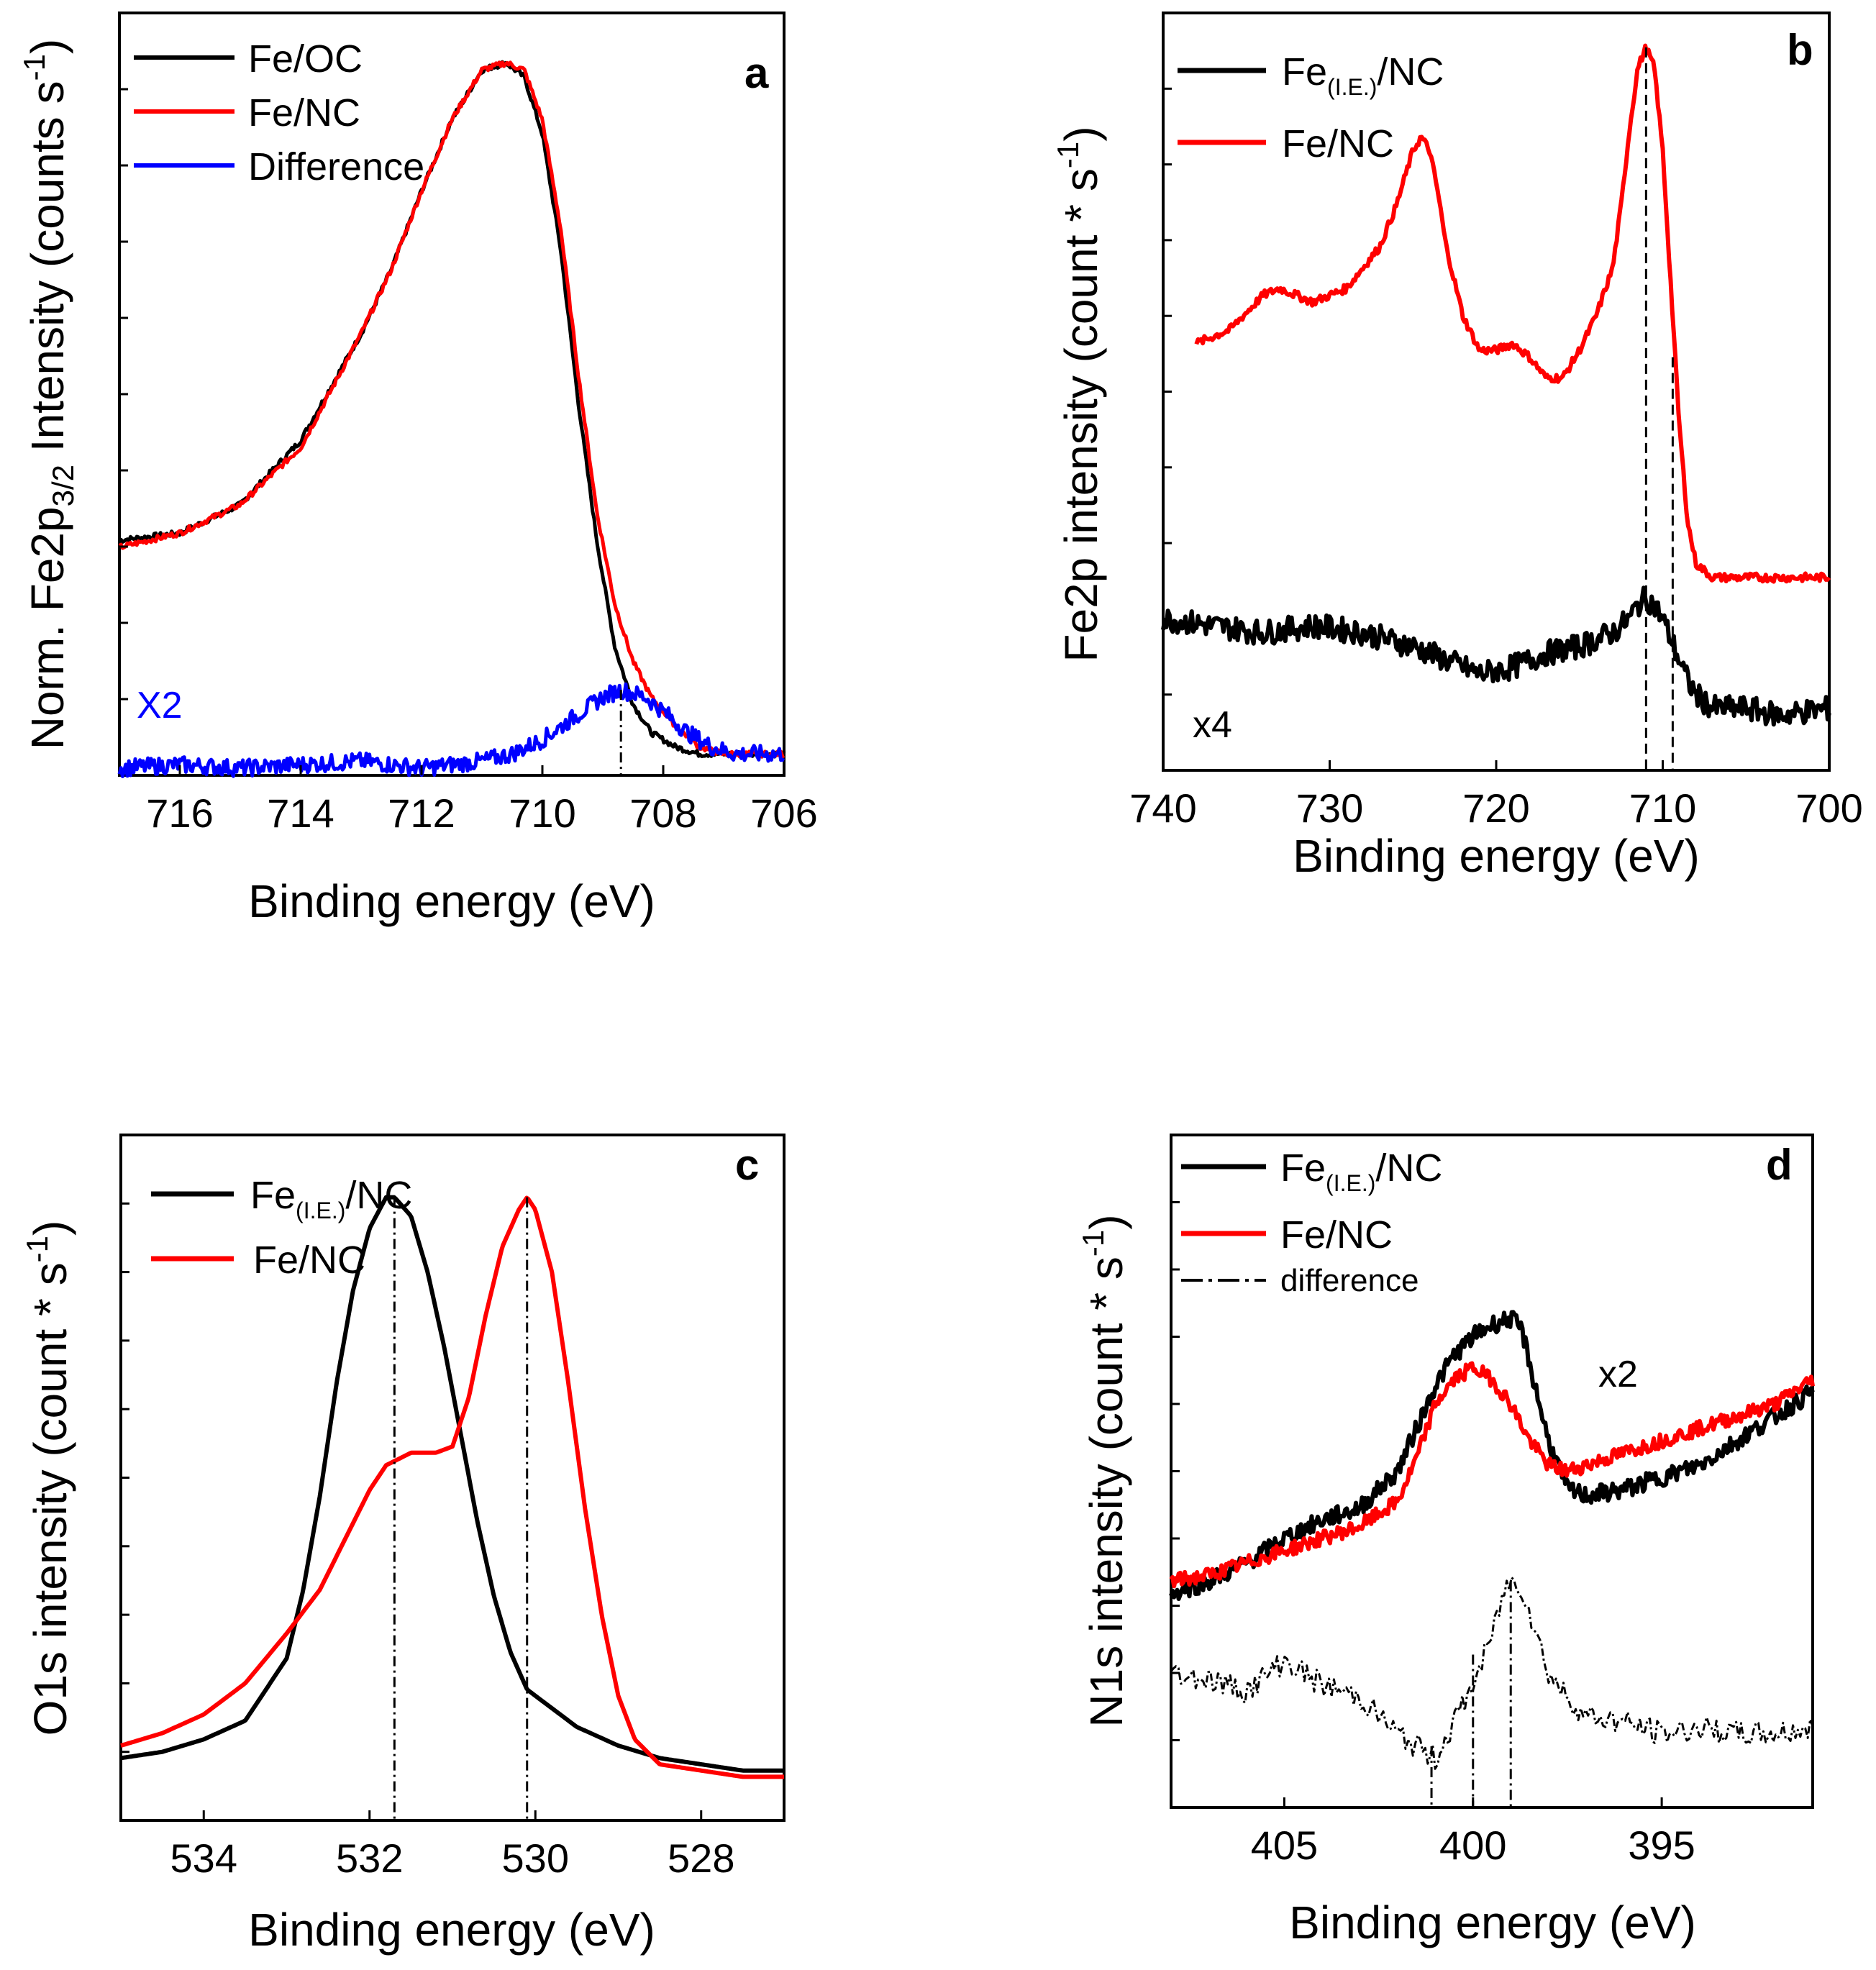 The image size is (1876, 1970). What do you see at coordinates (451, 901) in the screenshot?
I see `panel-a-xlabel: Binding energy (eV)` at bounding box center [451, 901].